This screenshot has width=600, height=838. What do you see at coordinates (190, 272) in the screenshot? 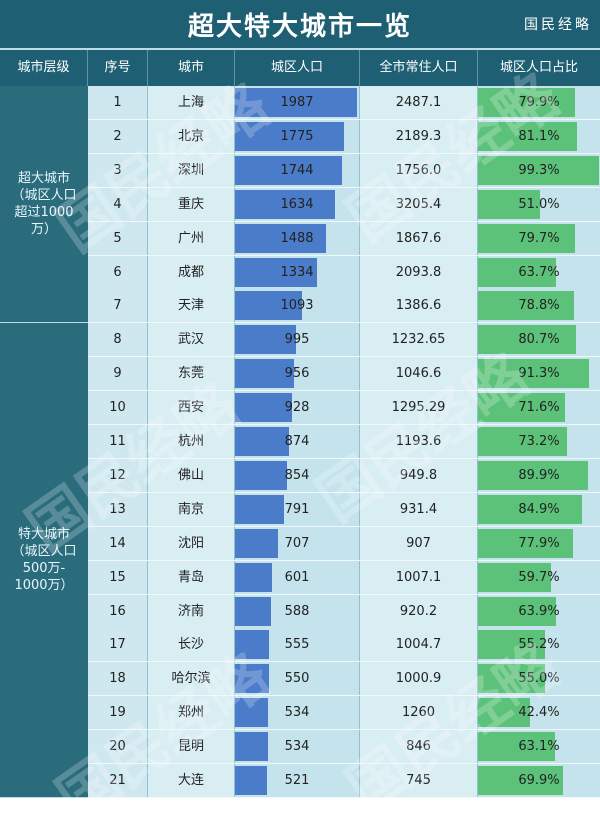
I see `city-cell-text: 成都` at bounding box center [190, 272].